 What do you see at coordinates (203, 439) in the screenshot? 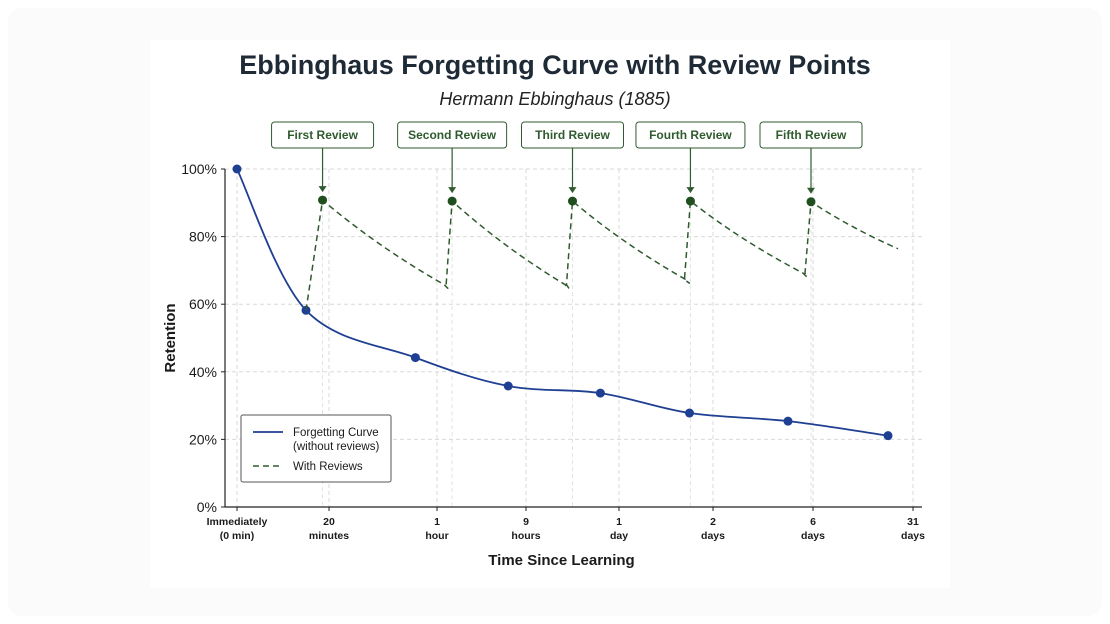
I see `y-tick-label-1: 20%` at bounding box center [203, 439].